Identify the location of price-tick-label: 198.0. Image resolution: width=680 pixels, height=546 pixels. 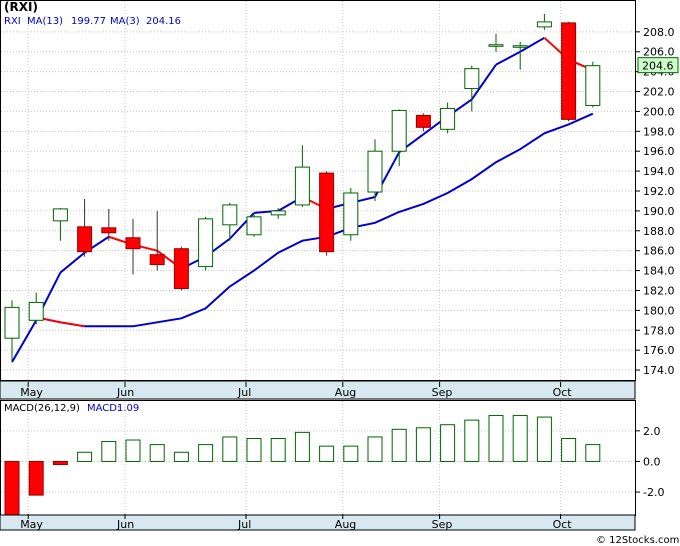
(659, 131).